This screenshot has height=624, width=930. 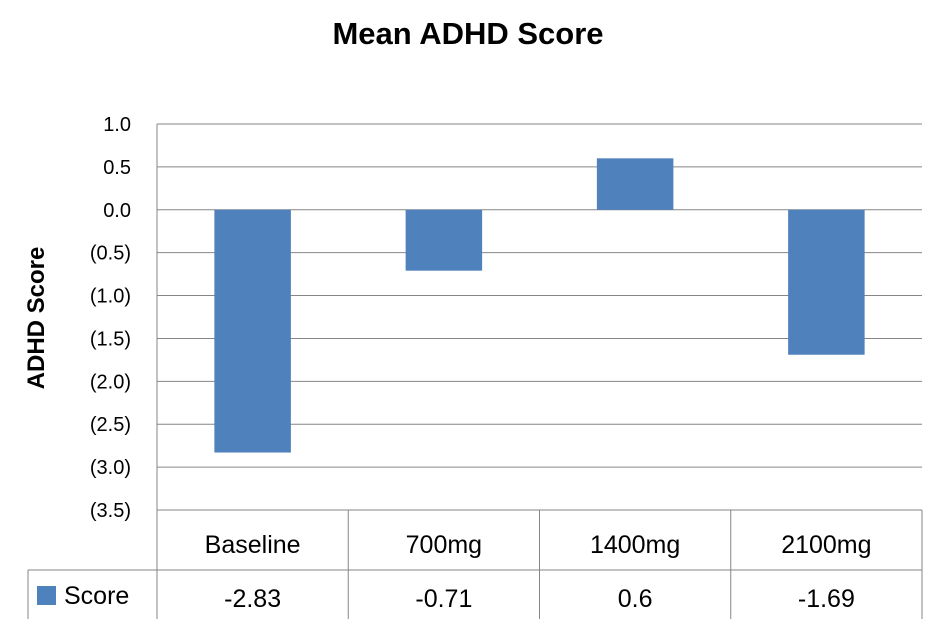 I want to click on y-tick-label: (0.5), so click(x=110, y=254).